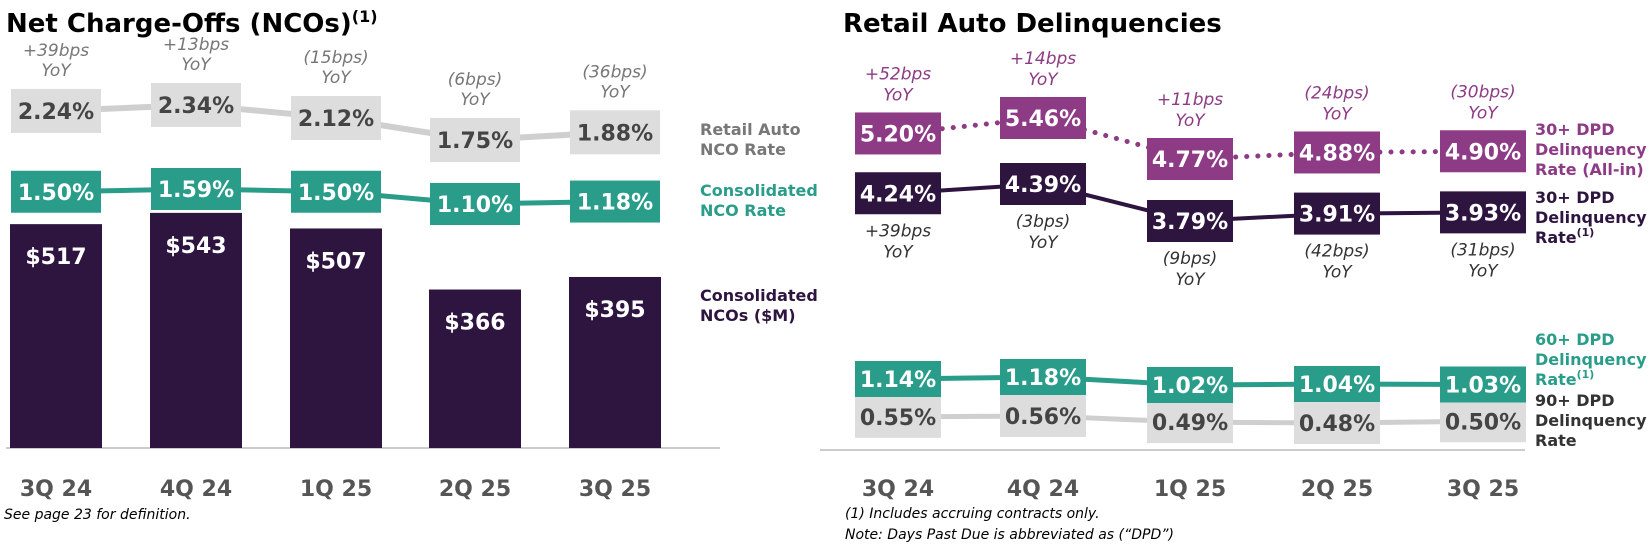  I want to click on retail-nco-rate-point-4-label: 1.75%, so click(475, 141).